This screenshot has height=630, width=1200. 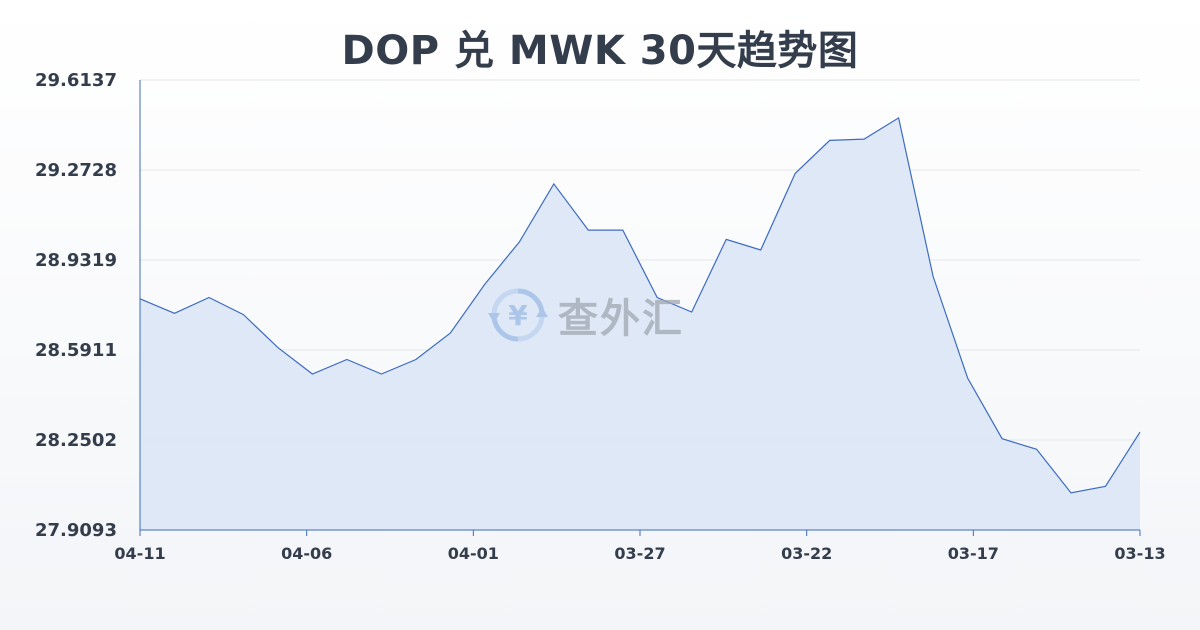 I want to click on x-tick-label: 03-27, so click(x=639, y=553).